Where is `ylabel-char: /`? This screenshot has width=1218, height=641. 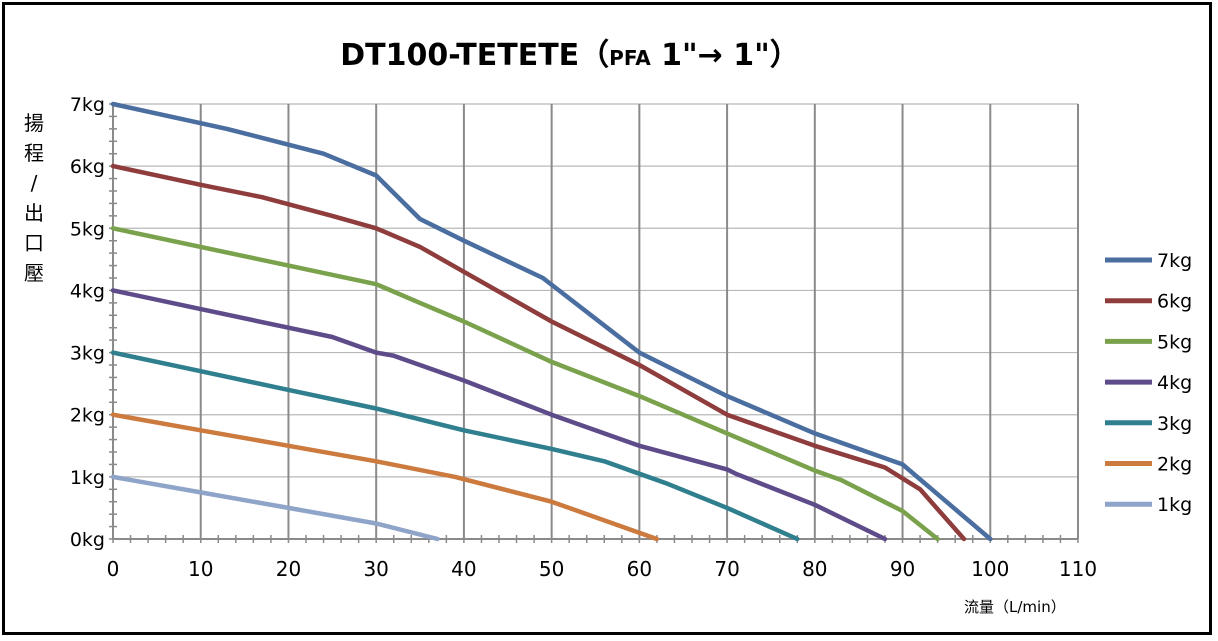 ylabel-char: / is located at coordinates (34, 183).